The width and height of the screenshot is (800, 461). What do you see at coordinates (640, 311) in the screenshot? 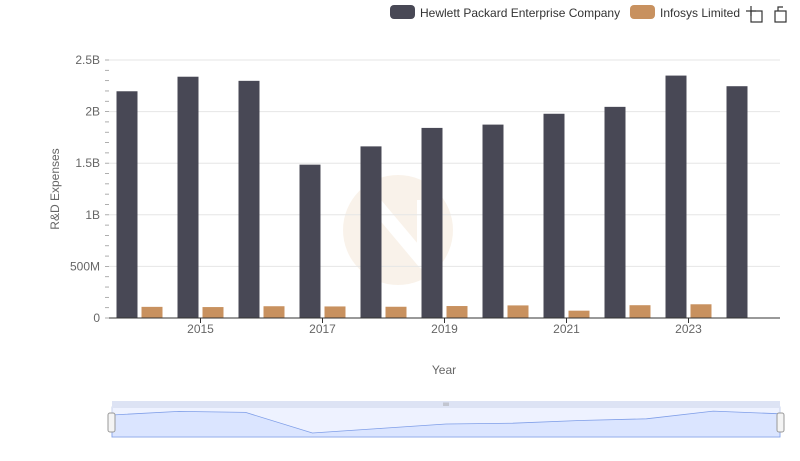
I see `bar-infosys-2022` at bounding box center [640, 311].